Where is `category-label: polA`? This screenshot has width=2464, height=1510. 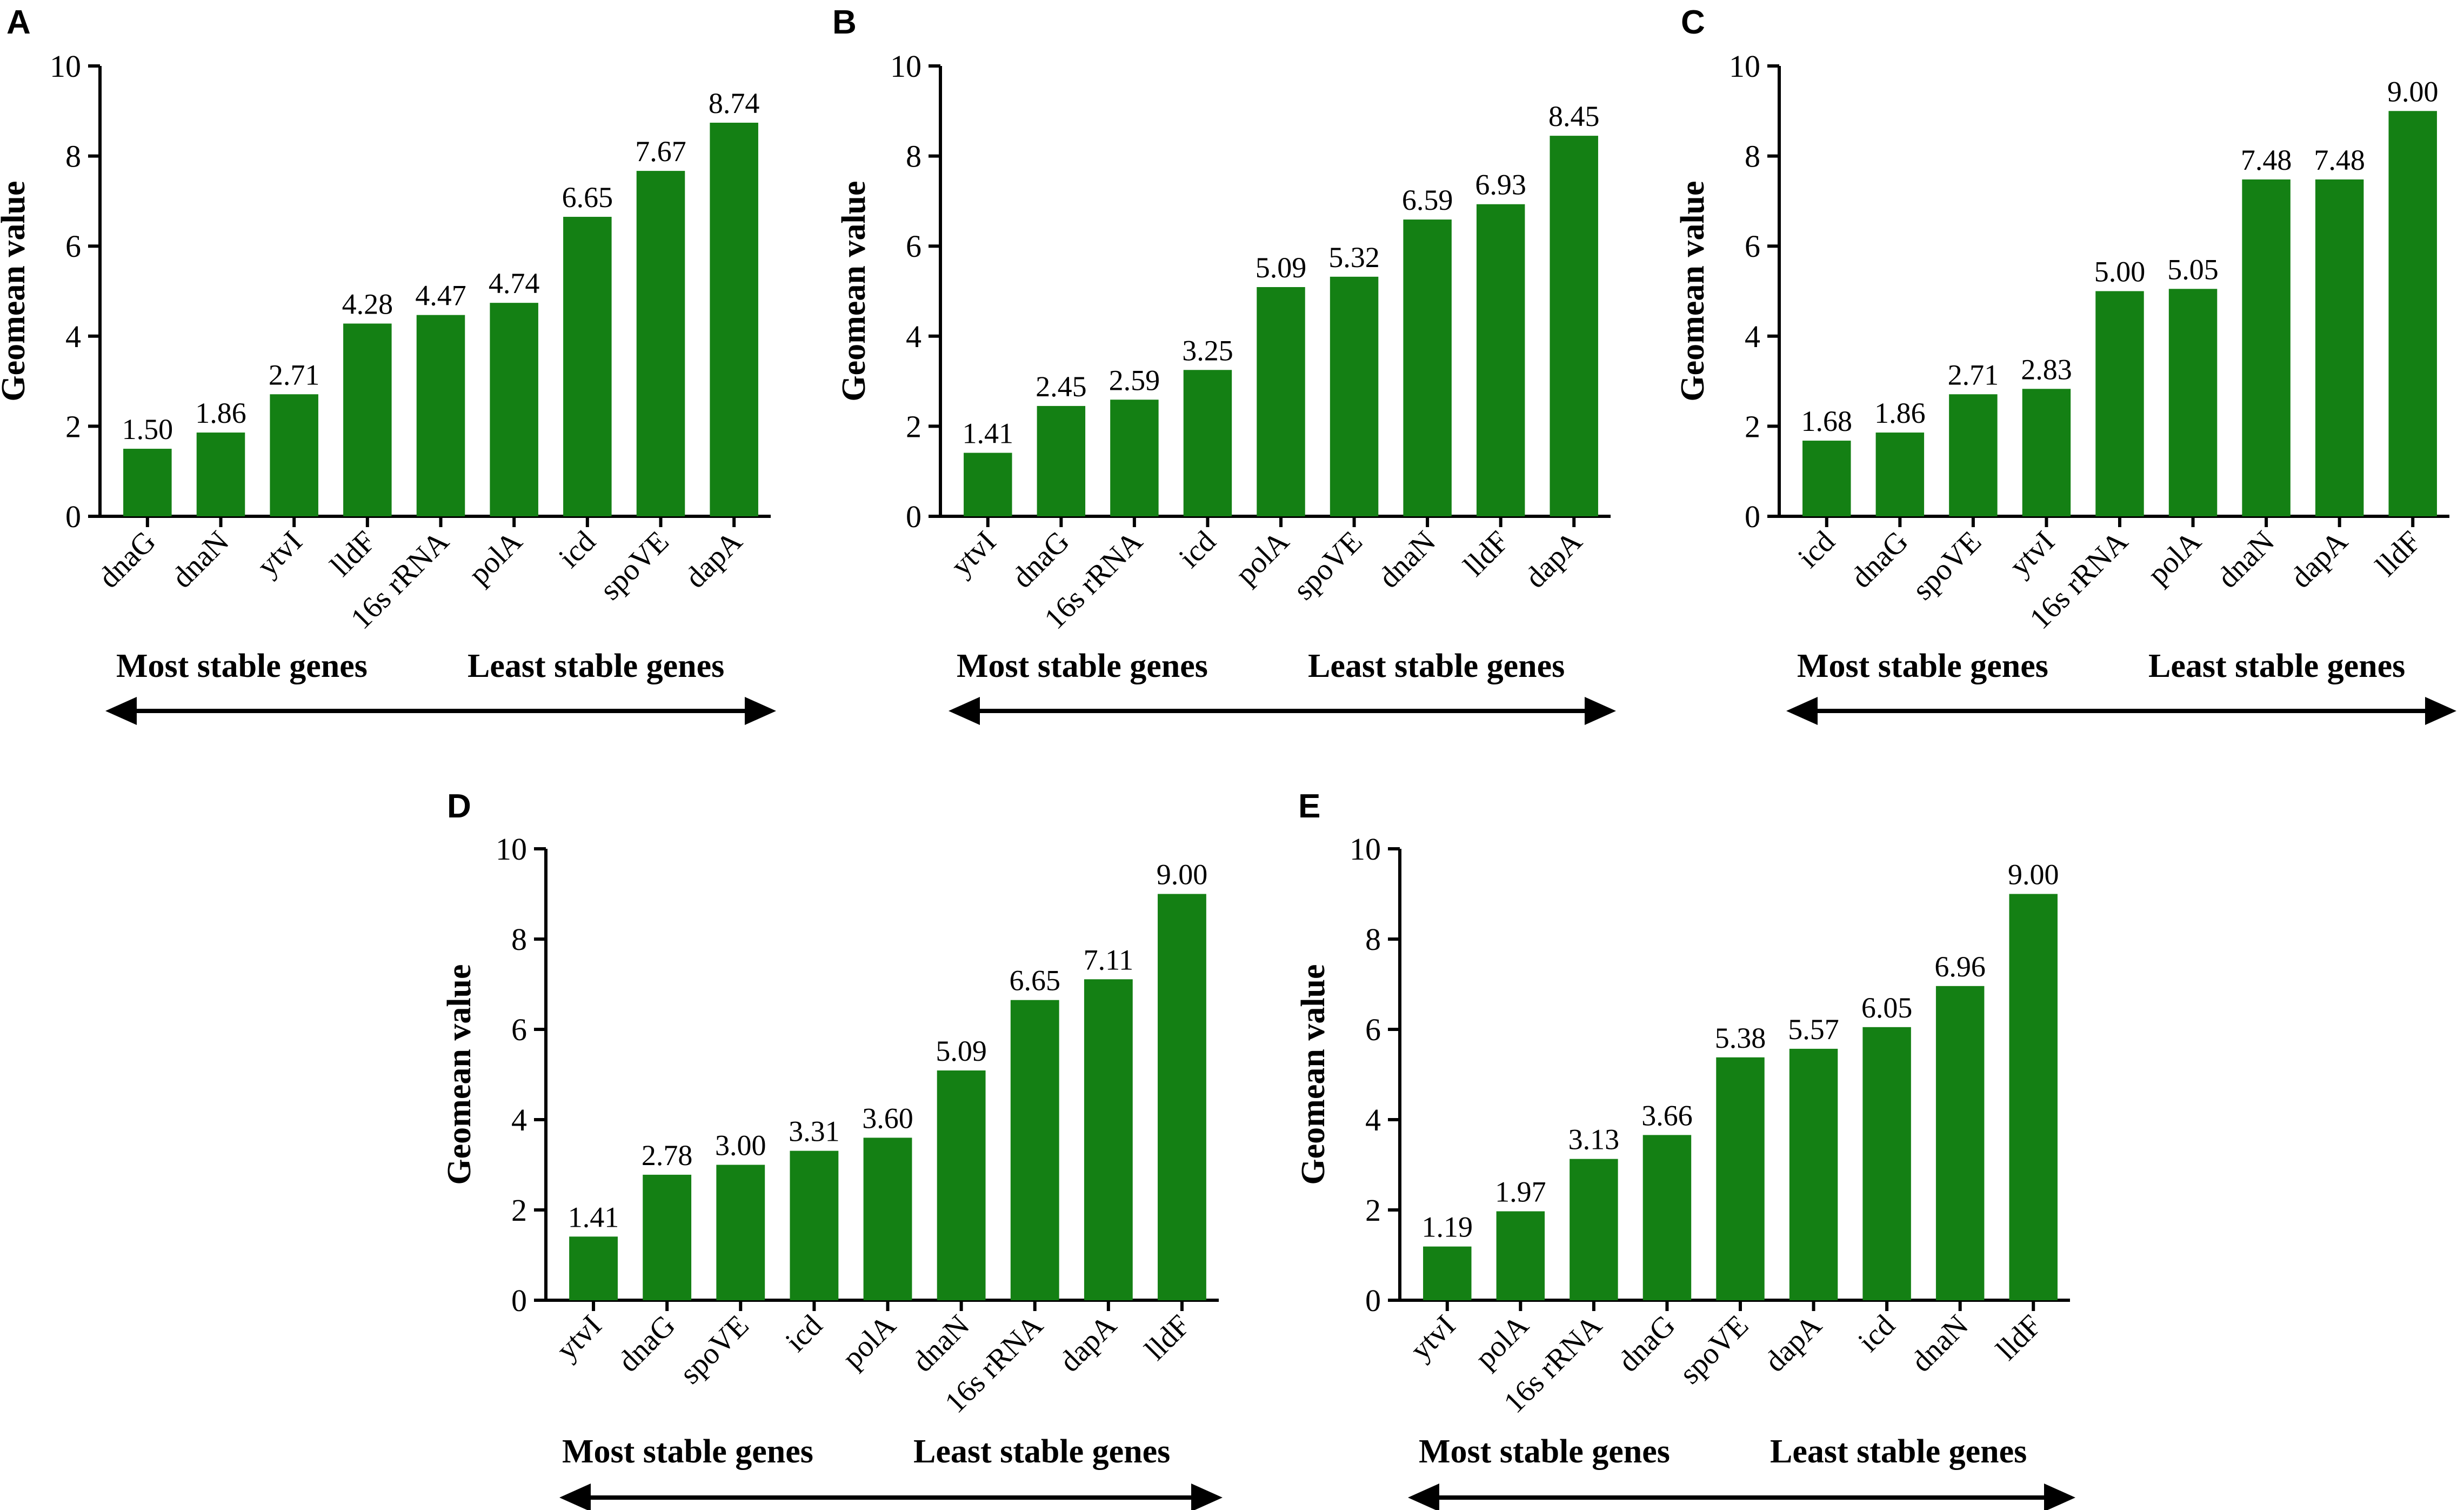 category-label: polA is located at coordinates (2174, 557).